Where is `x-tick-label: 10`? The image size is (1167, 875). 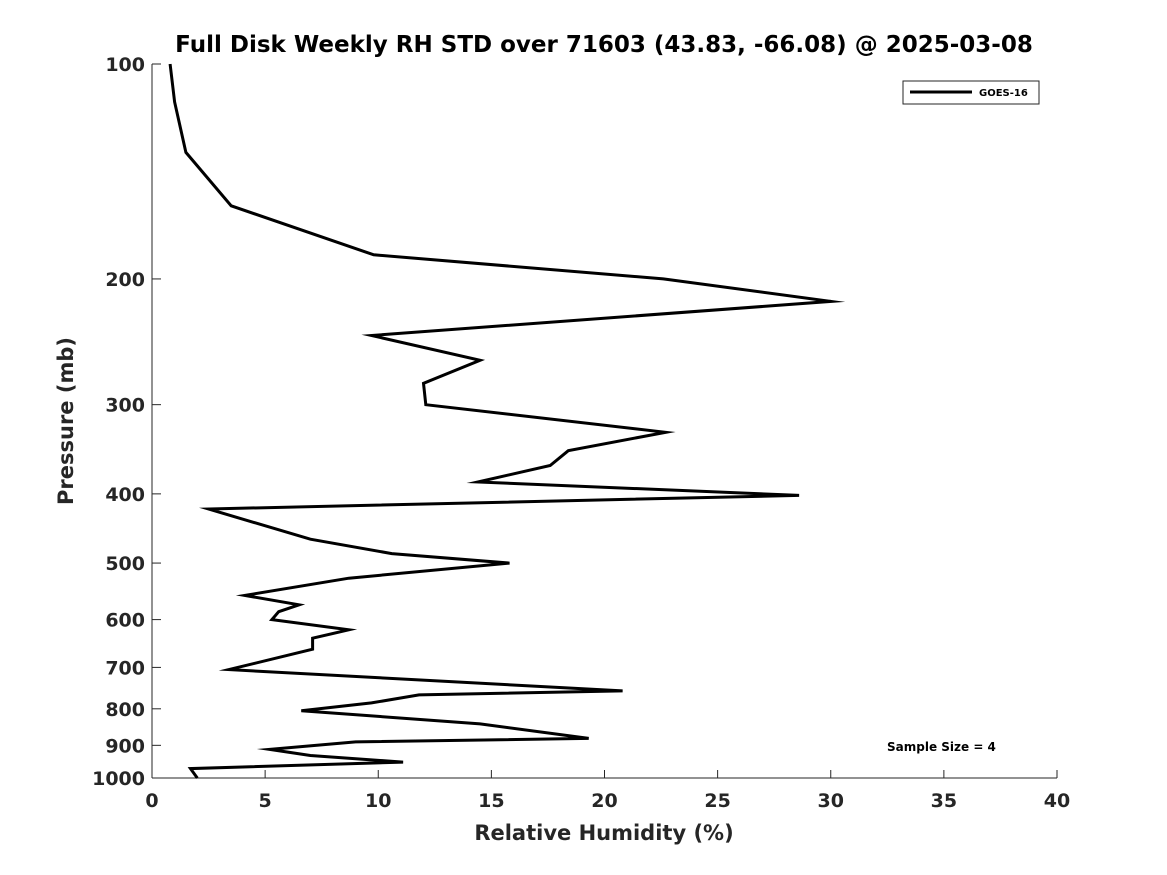 x-tick-label: 10 is located at coordinates (378, 801).